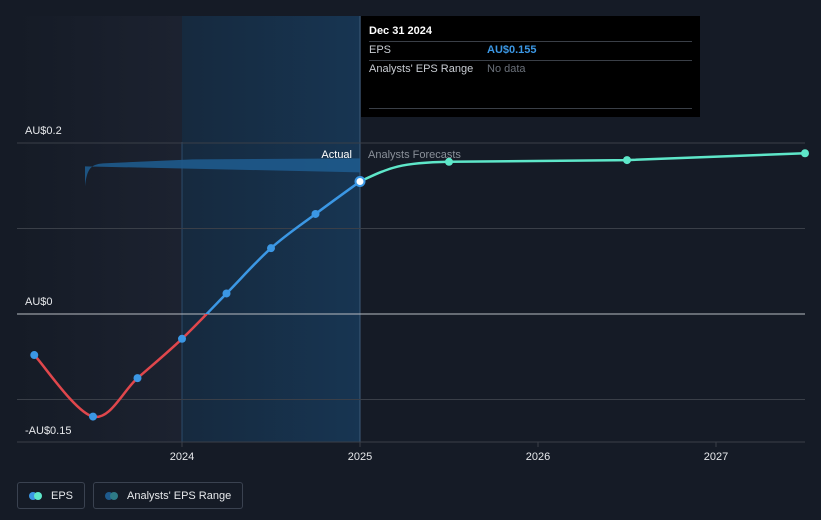  Describe the element at coordinates (62, 495) in the screenshot. I see `legend-eps-label: EPS` at that location.